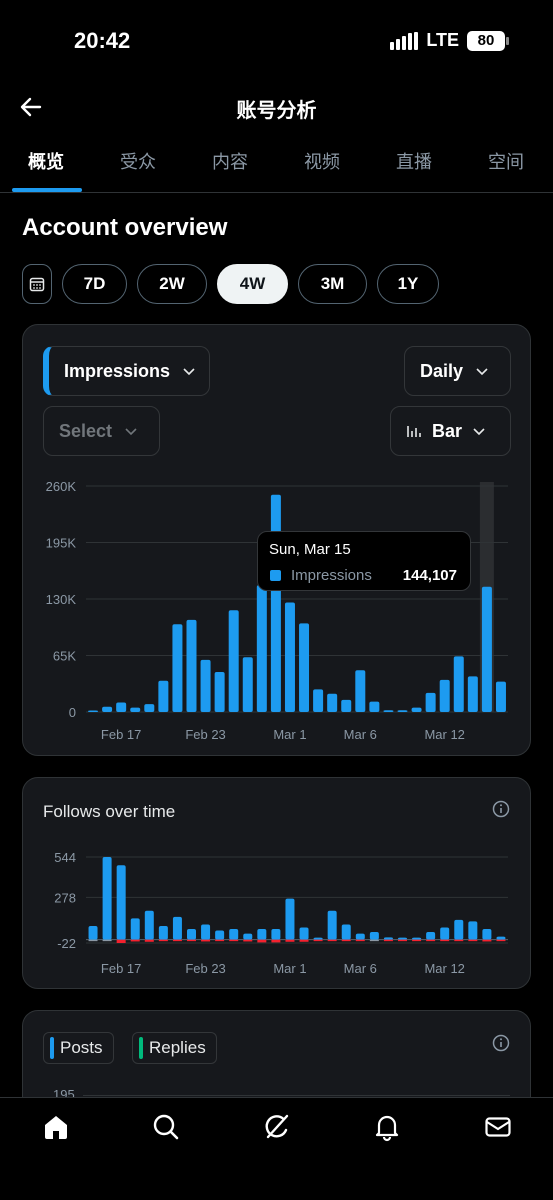 This screenshot has height=1200, width=553. Describe the element at coordinates (172, 284) in the screenshot. I see `range-2w: 2W` at that location.